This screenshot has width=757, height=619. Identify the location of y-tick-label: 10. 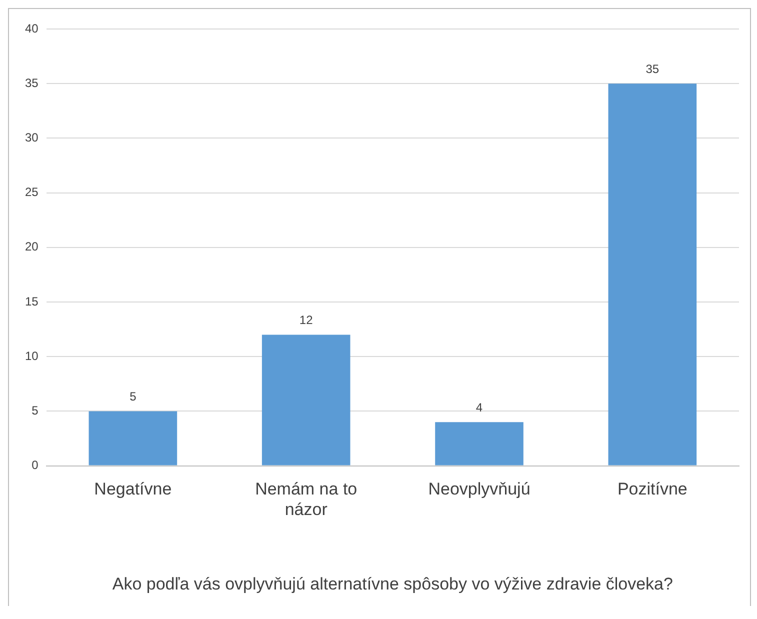
(31, 355).